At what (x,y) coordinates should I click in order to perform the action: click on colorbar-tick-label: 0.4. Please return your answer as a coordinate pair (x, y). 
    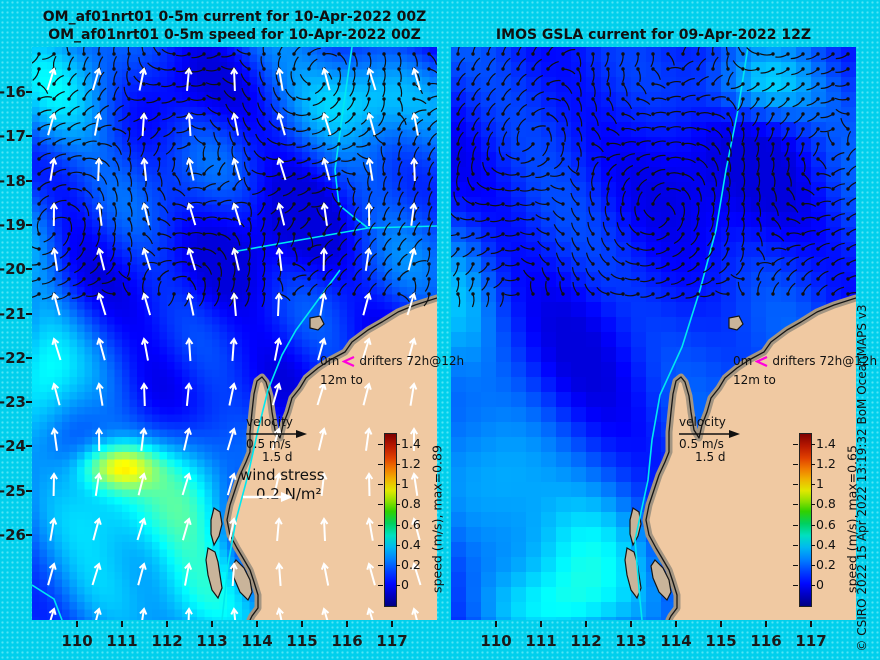
    Looking at the image, I should click on (826, 544).